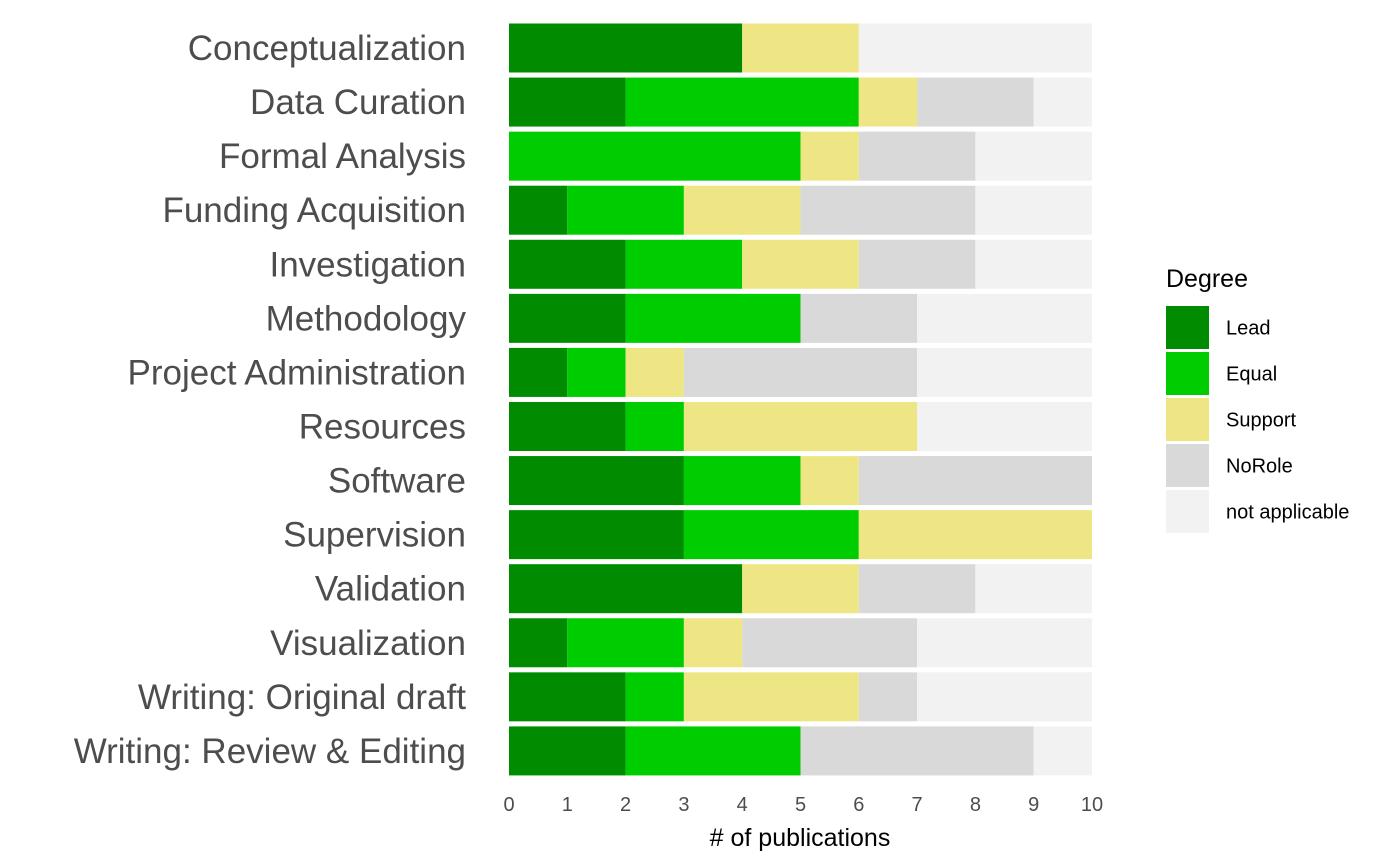  Describe the element at coordinates (625, 643) in the screenshot. I see `bar-visualization-equal` at that location.